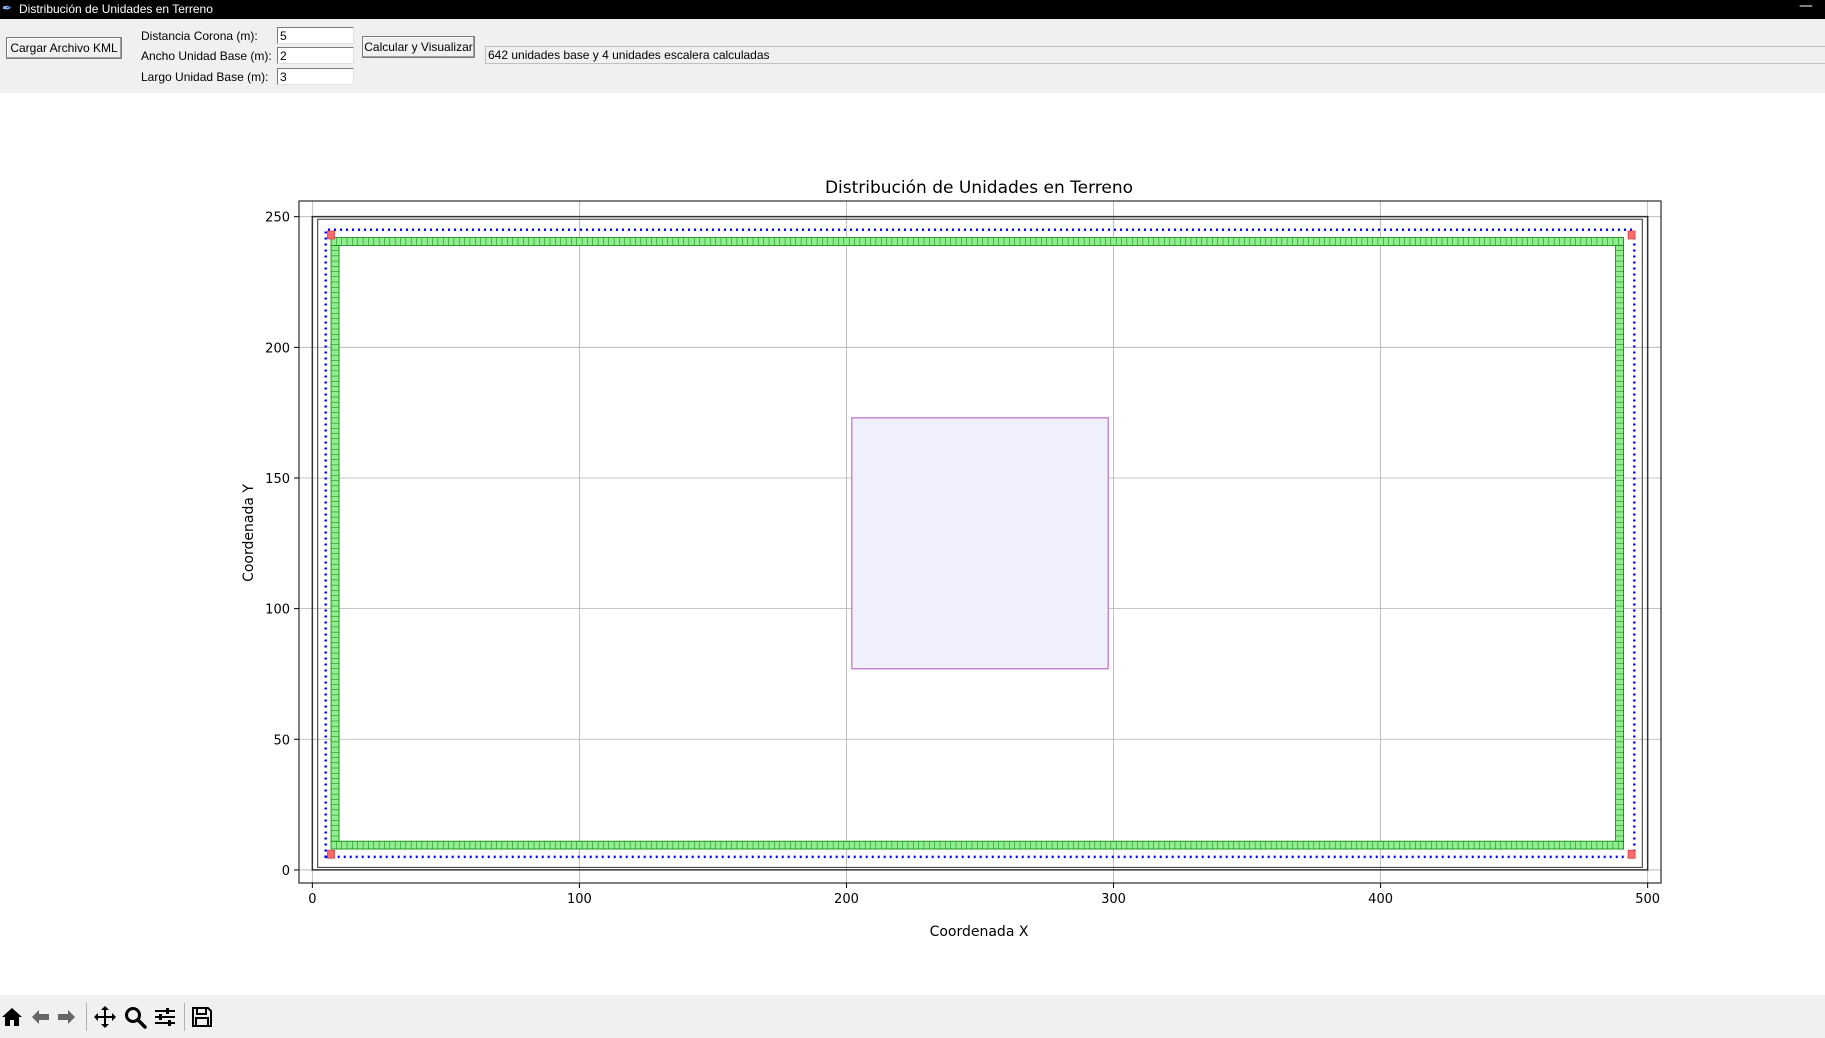 The image size is (1825, 1038). Describe the element at coordinates (205, 77) in the screenshot. I see `largo-label: Largo Unidad Base (m):` at that location.